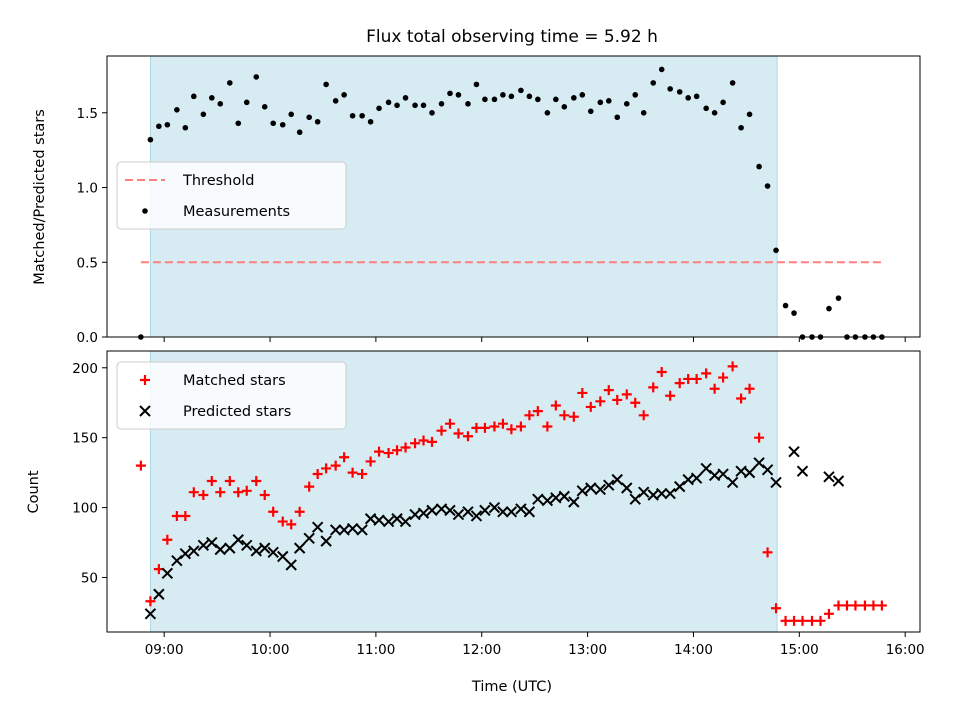 The width and height of the screenshot is (960, 720). Describe the element at coordinates (231, 395) in the screenshot. I see `bottom-legend` at that location.